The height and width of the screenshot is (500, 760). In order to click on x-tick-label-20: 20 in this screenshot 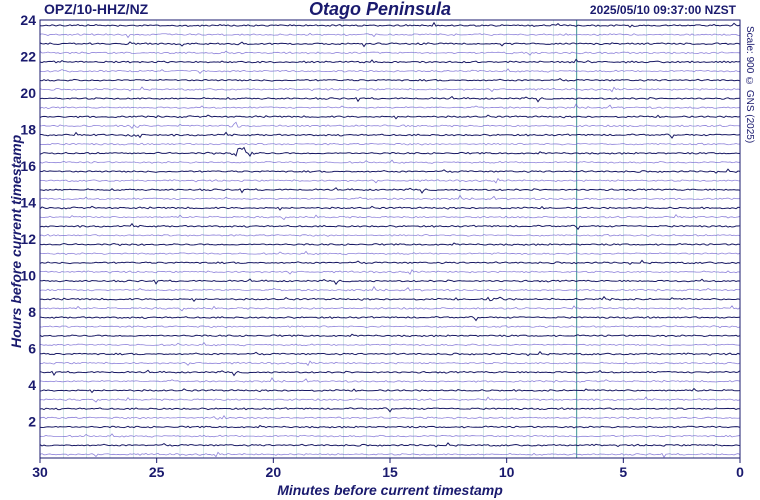, I will do `click(274, 472)`.